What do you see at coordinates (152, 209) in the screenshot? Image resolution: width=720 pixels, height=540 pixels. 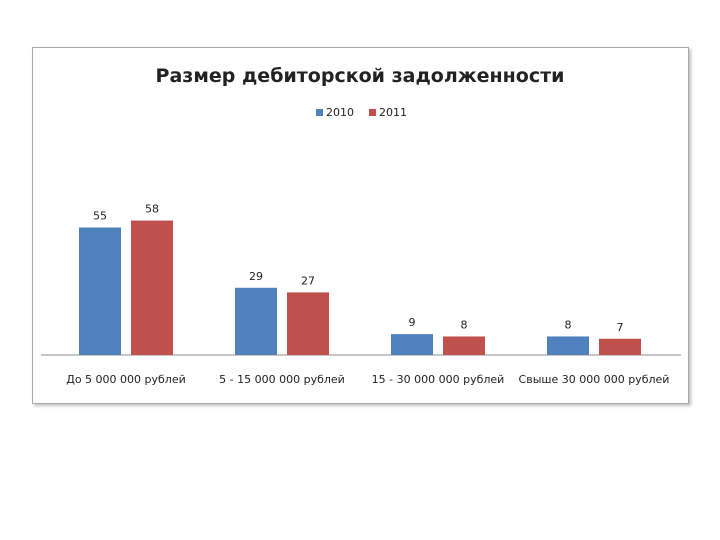 I see `value-label-2011-1: 58` at bounding box center [152, 209].